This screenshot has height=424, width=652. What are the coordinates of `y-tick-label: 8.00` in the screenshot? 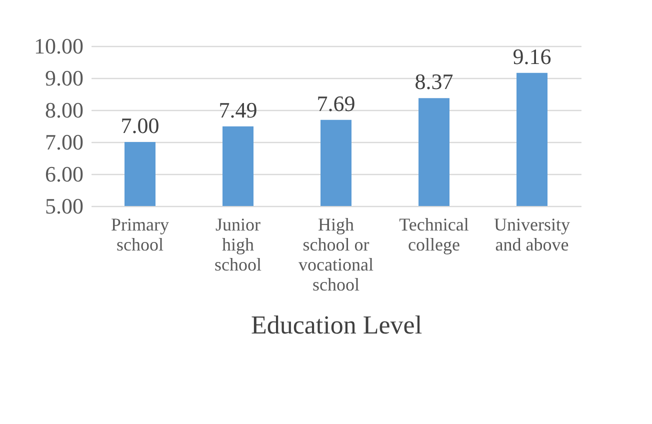 It's located at (64, 110).